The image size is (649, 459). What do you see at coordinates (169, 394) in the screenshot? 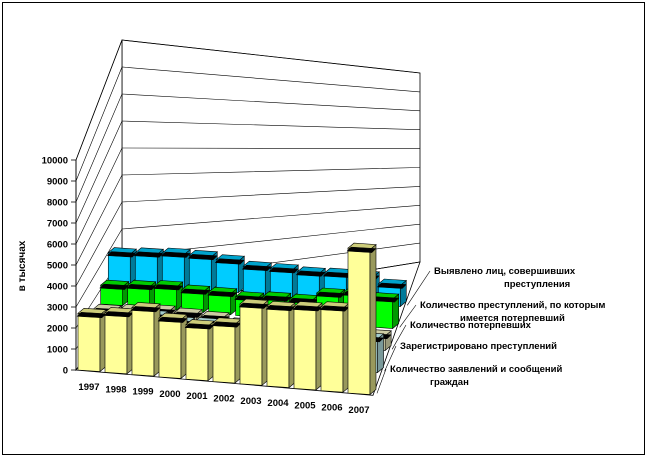
I see `x-tick-label: 2000` at bounding box center [169, 394].